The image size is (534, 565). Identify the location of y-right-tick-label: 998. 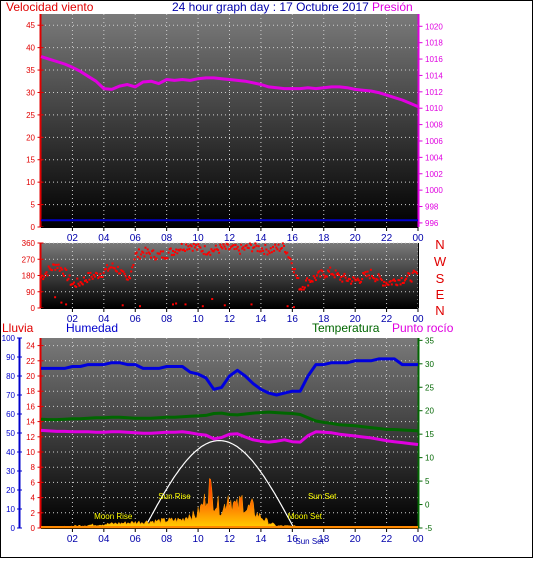
(432, 207).